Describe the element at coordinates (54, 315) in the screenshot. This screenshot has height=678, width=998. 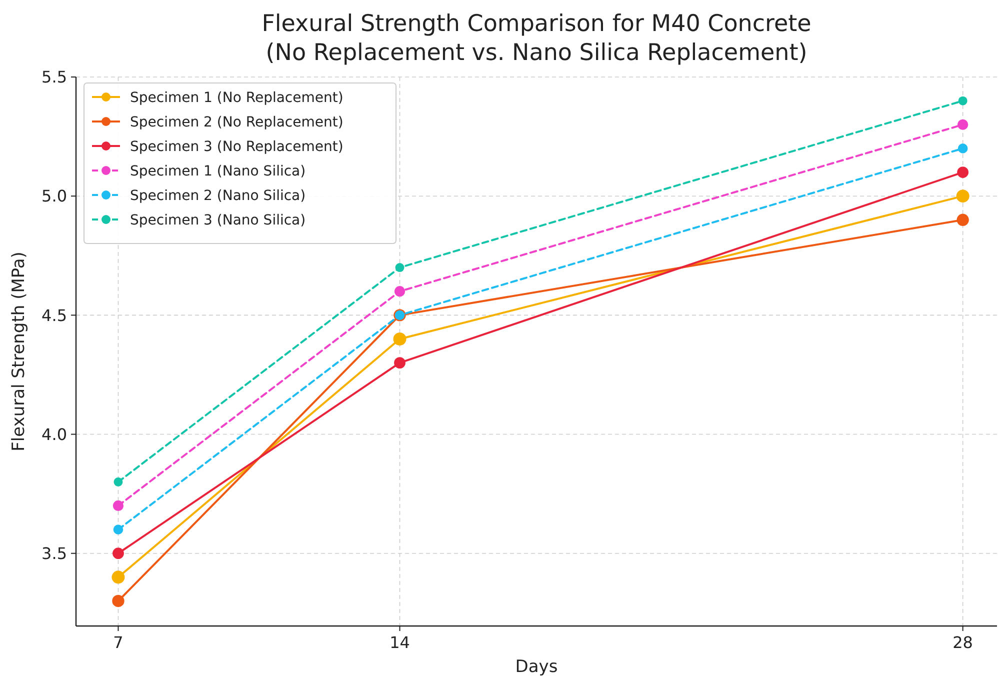
I see `y-tick-label: 4.5` at that location.